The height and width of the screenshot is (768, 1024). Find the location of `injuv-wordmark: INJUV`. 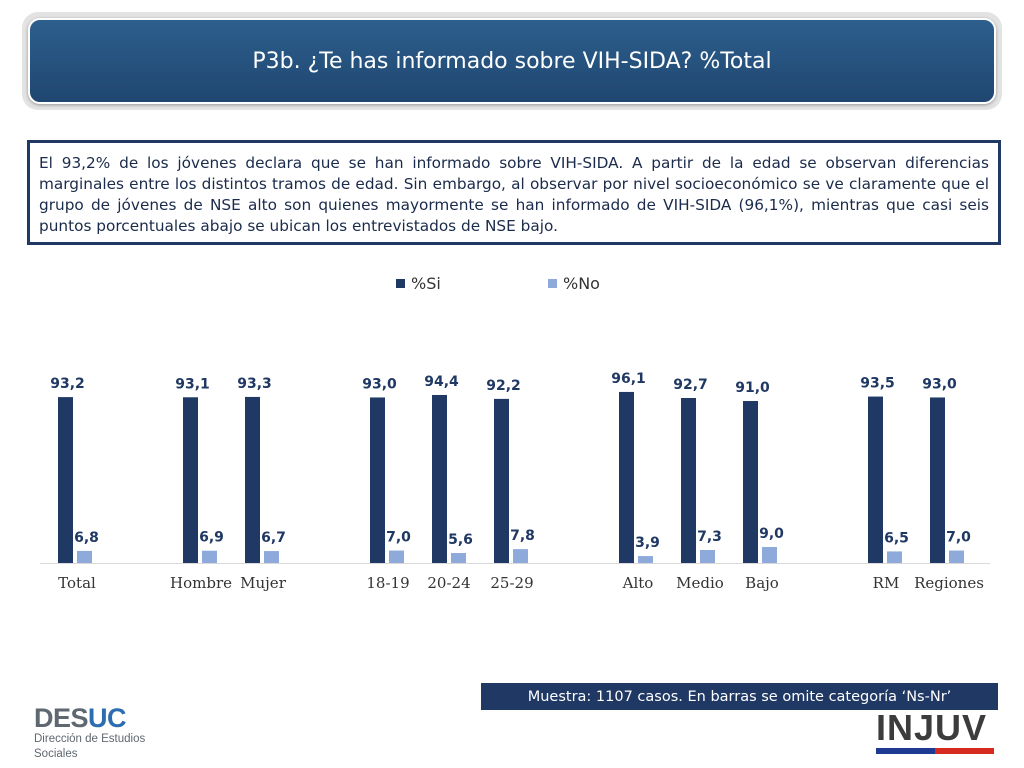

injuv-wordmark: INJUV is located at coordinates (932, 727).